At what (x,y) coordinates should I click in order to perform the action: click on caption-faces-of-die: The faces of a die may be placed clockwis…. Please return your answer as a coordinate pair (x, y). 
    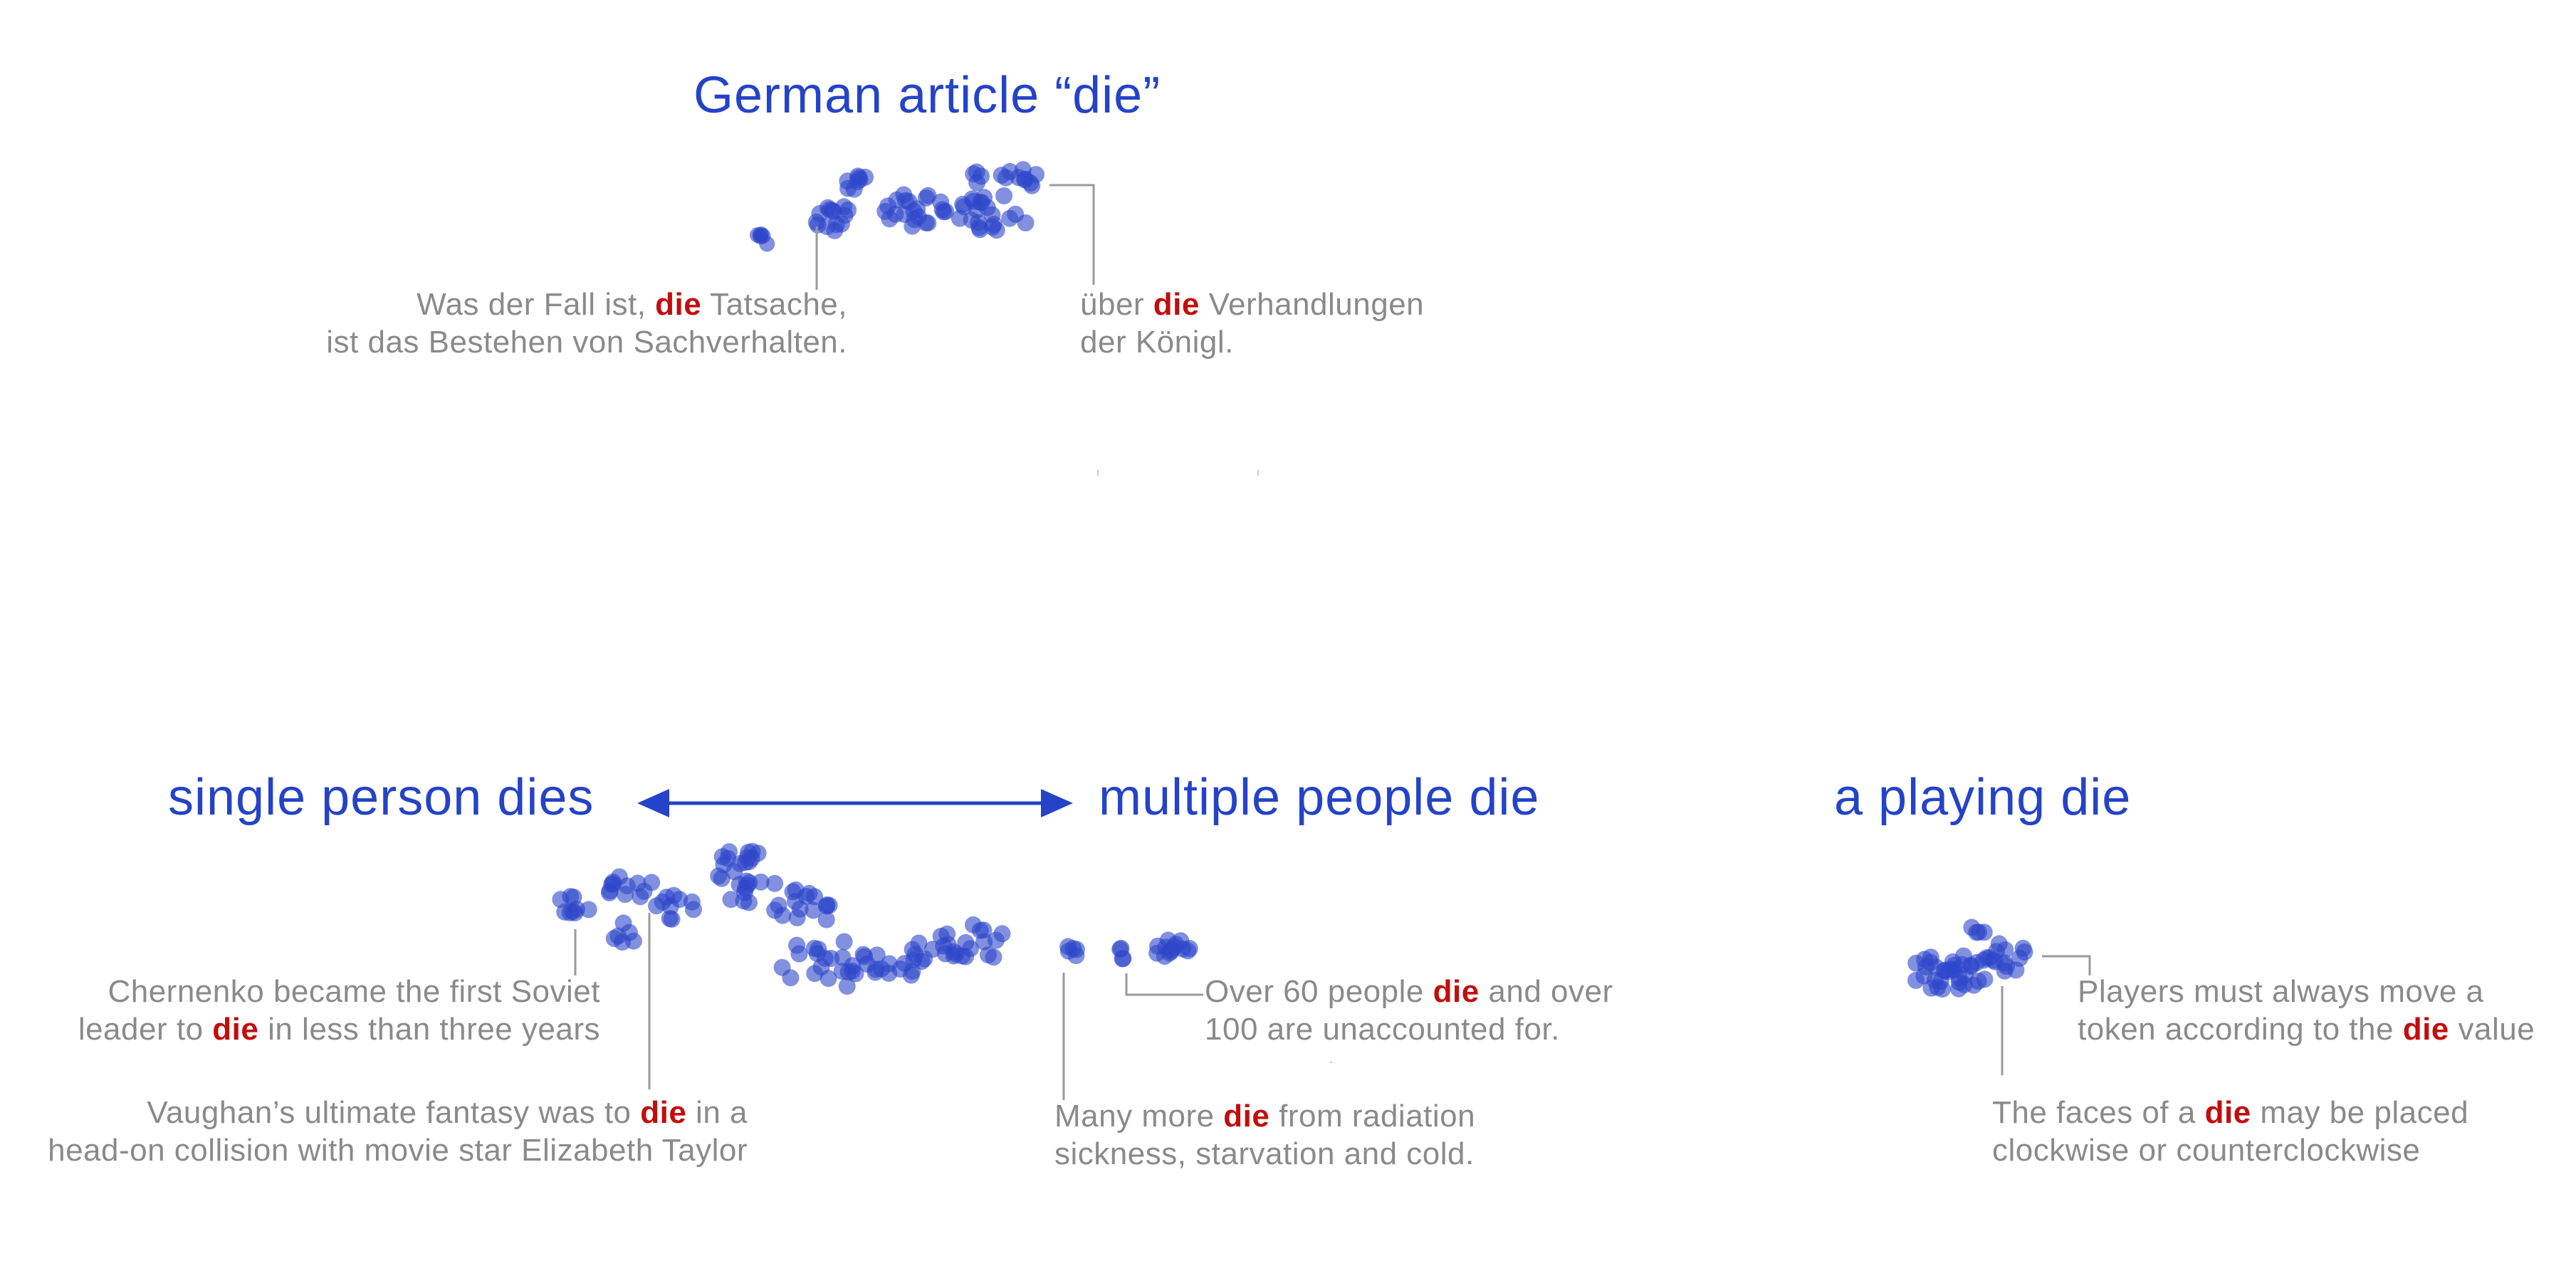
    Looking at the image, I should click on (2230, 1131).